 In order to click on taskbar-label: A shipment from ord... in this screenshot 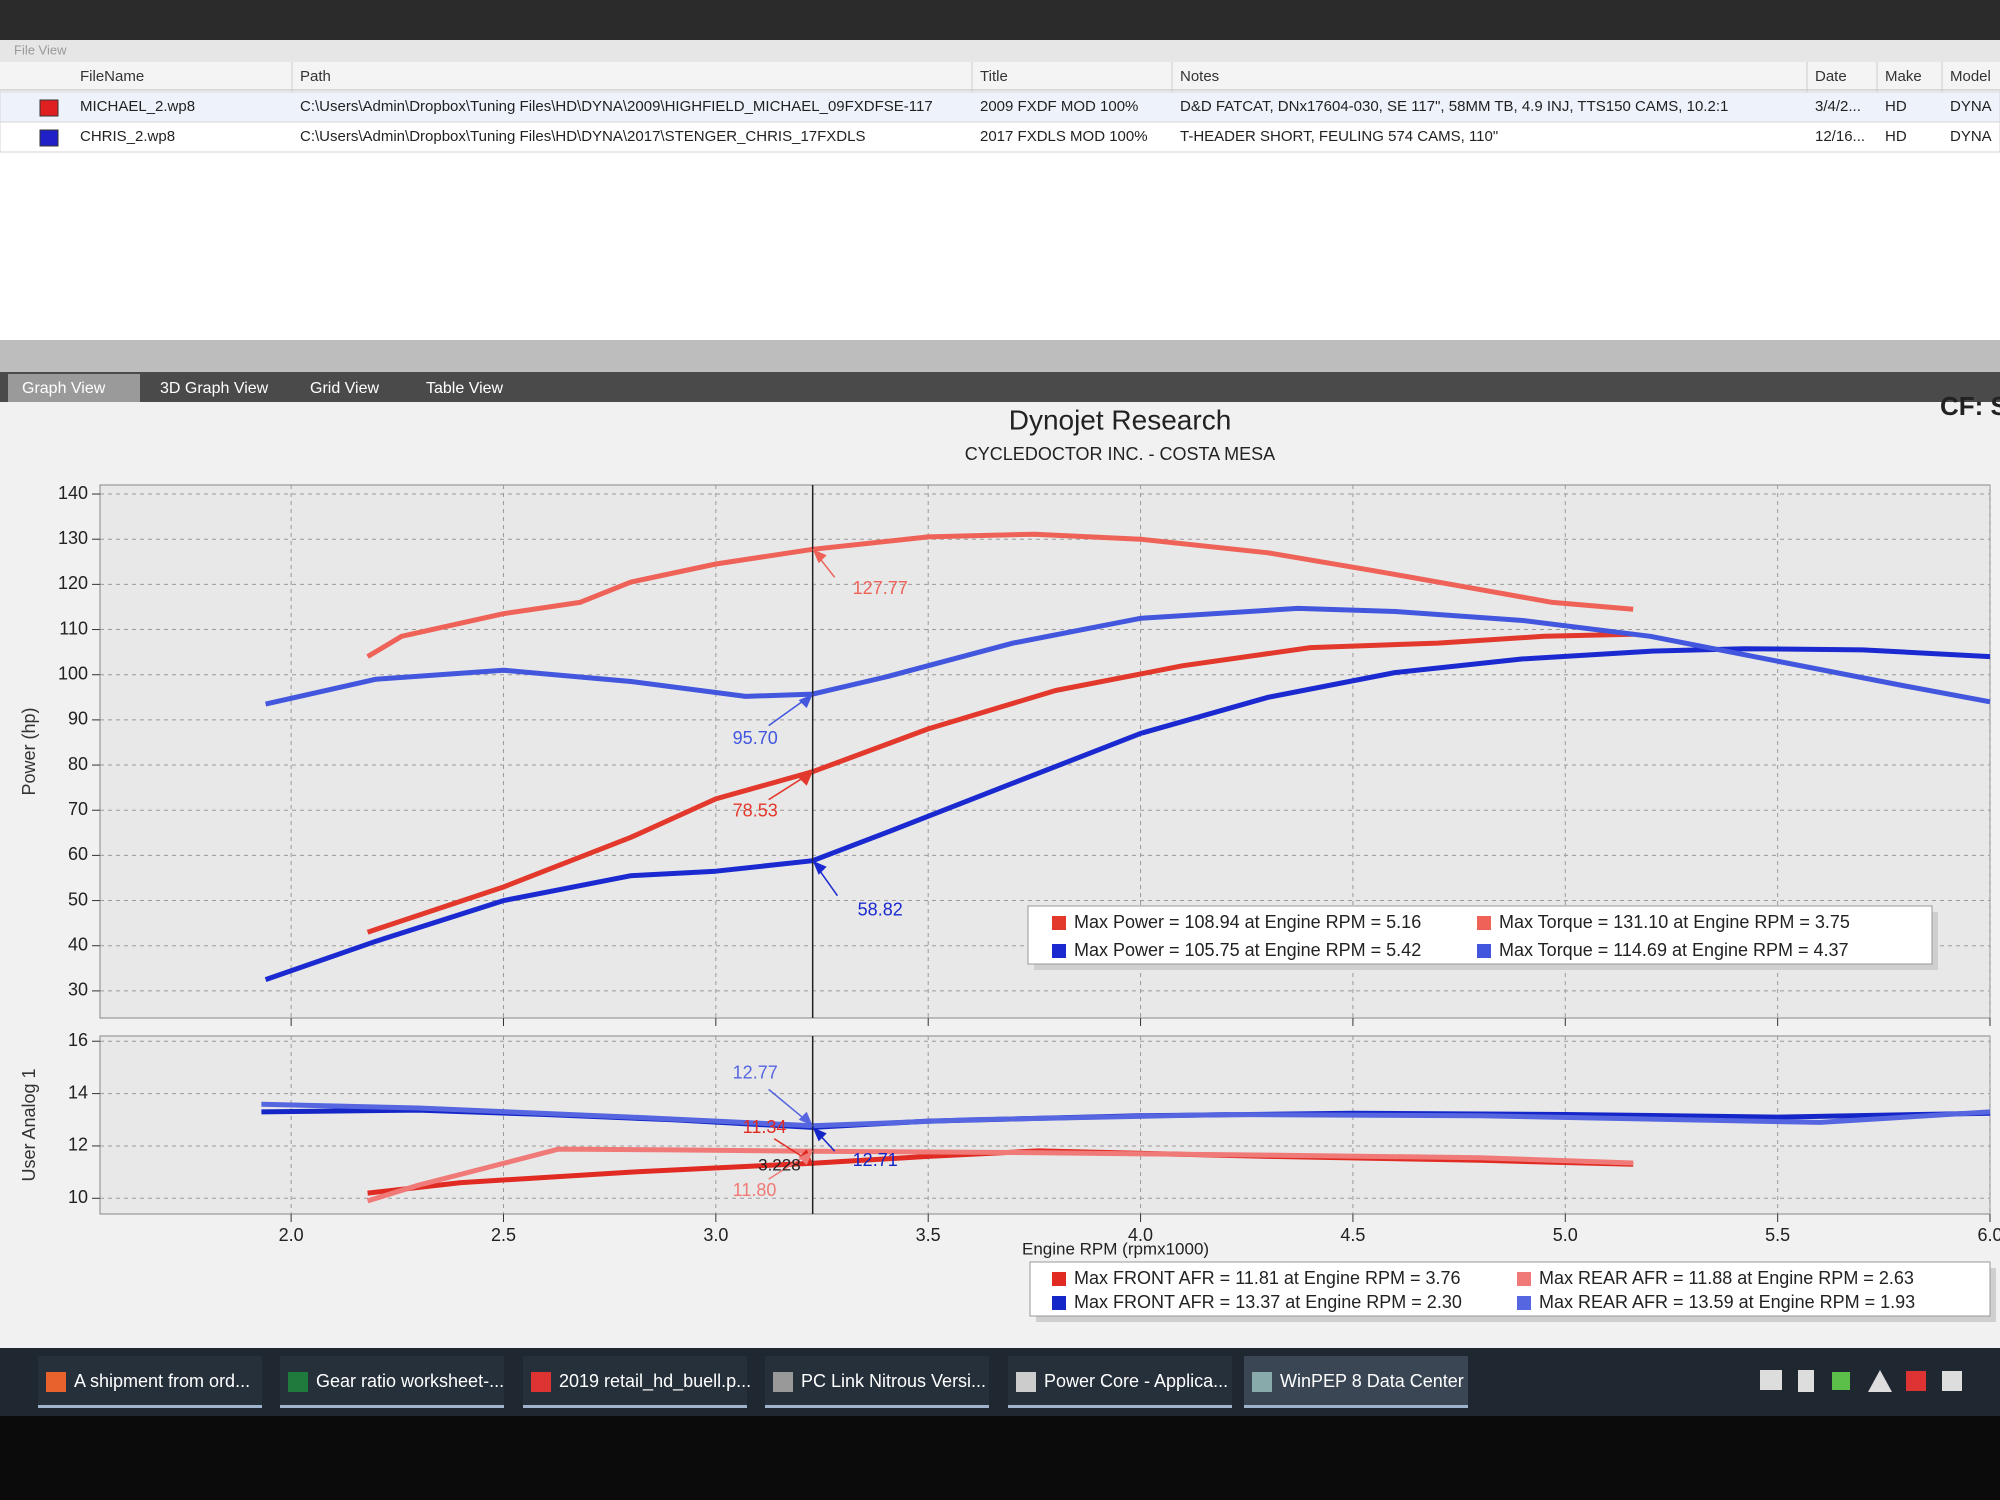, I will do `click(162, 1381)`.